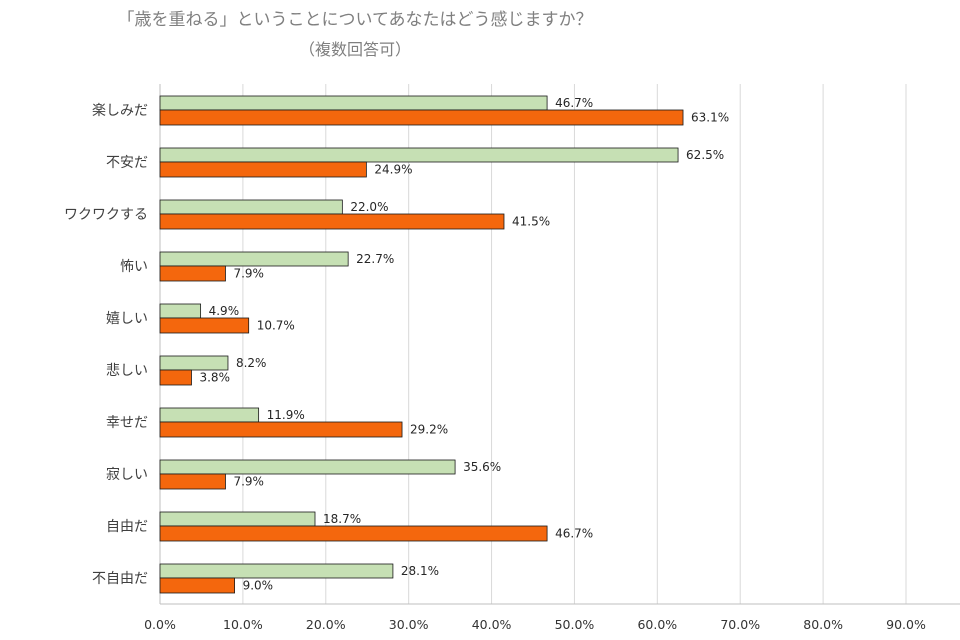 This screenshot has width=960, height=640. Describe the element at coordinates (127, 163) in the screenshot. I see `category-label-1: 不安だ` at that location.